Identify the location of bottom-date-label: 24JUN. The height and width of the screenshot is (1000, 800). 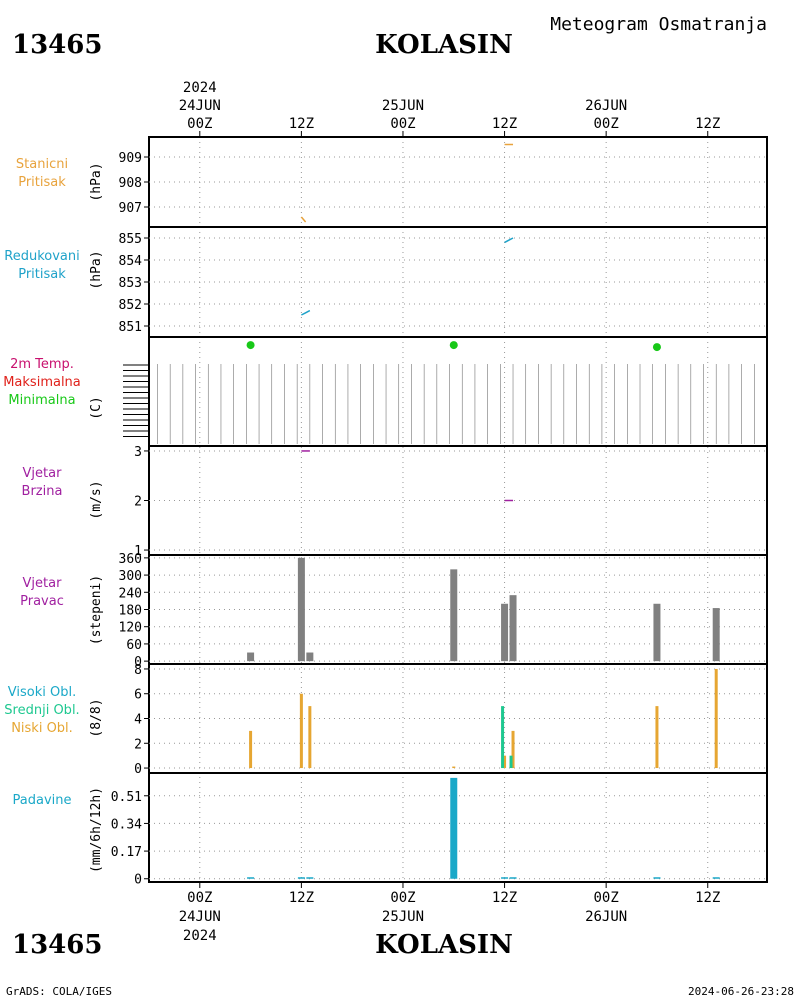
(200, 917).